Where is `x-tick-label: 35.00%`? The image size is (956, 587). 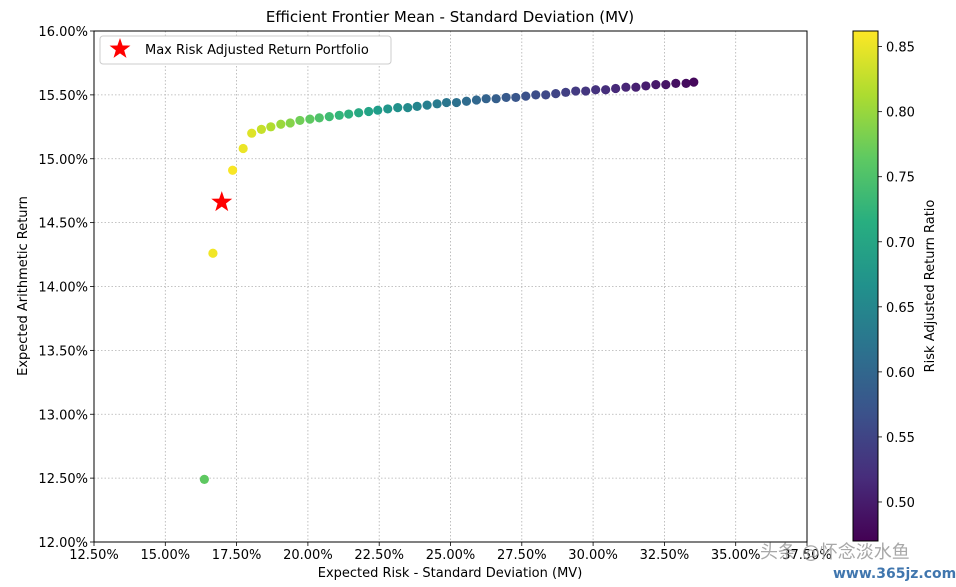 x-tick-label: 35.00% is located at coordinates (736, 555).